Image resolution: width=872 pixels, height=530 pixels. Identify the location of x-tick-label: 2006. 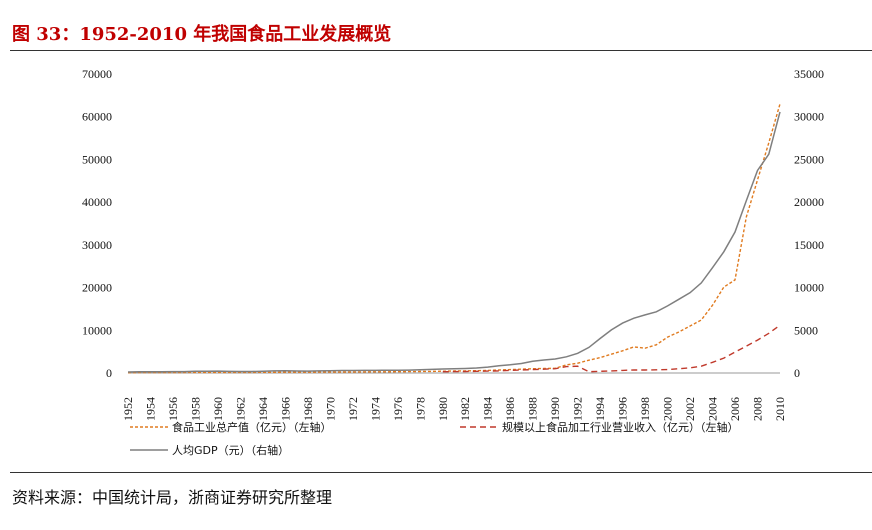
(735, 409).